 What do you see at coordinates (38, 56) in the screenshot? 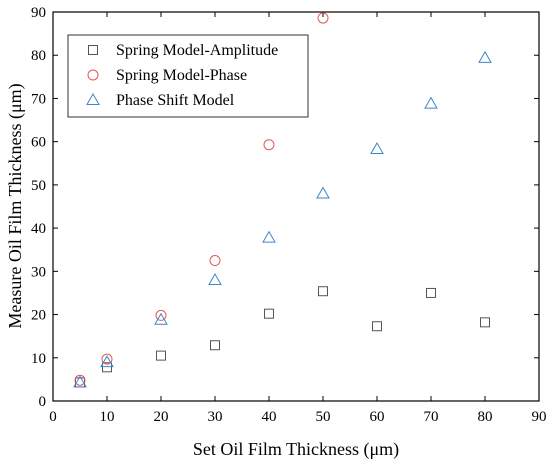
I see `y-tick-label: 80` at bounding box center [38, 56].